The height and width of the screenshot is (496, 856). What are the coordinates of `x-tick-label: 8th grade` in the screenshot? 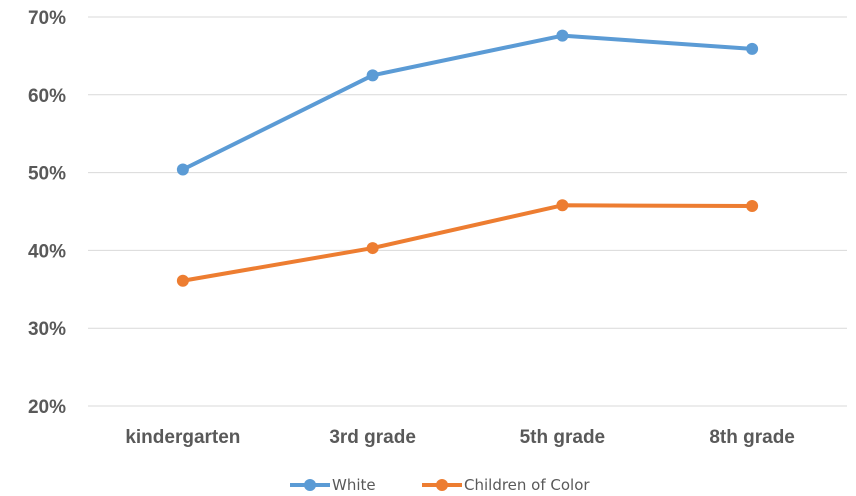 It's located at (752, 437).